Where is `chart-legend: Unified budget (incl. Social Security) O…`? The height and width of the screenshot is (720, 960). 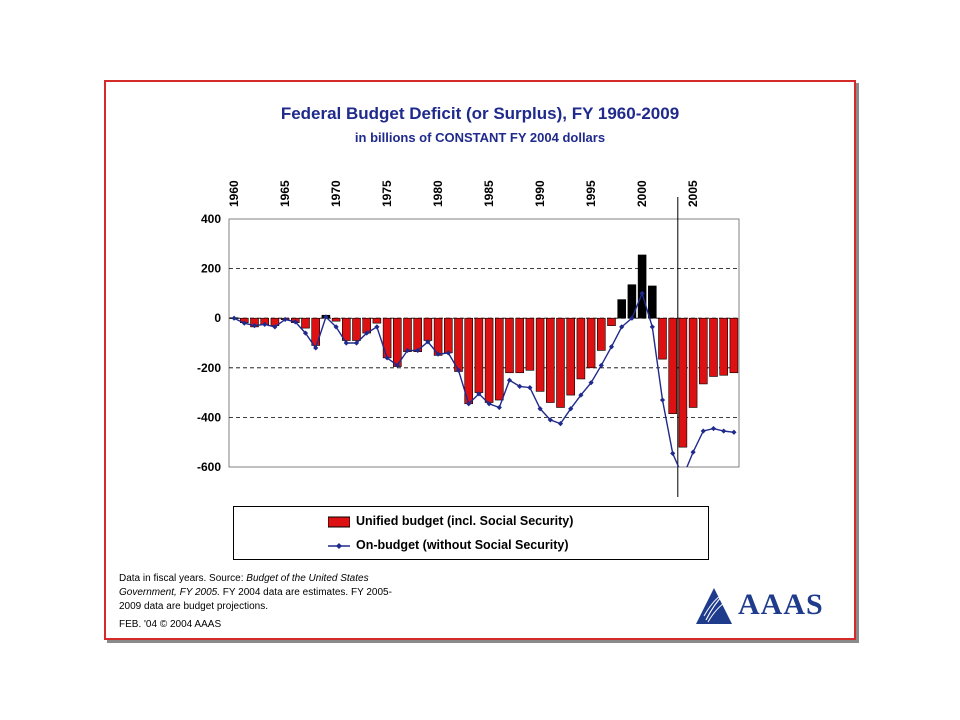
chart-legend: Unified budget (incl. Social Security) O… is located at coordinates (471, 533).